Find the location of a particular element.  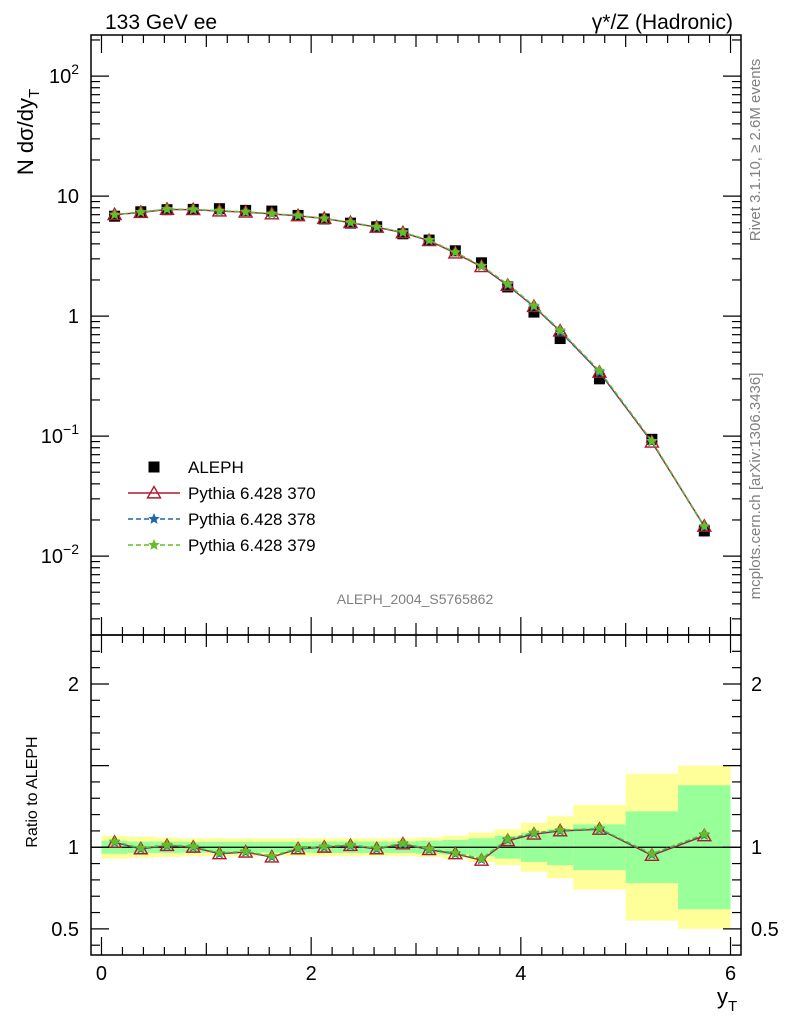

y-tick-label: 10⁻¹ is located at coordinates (60, 434).